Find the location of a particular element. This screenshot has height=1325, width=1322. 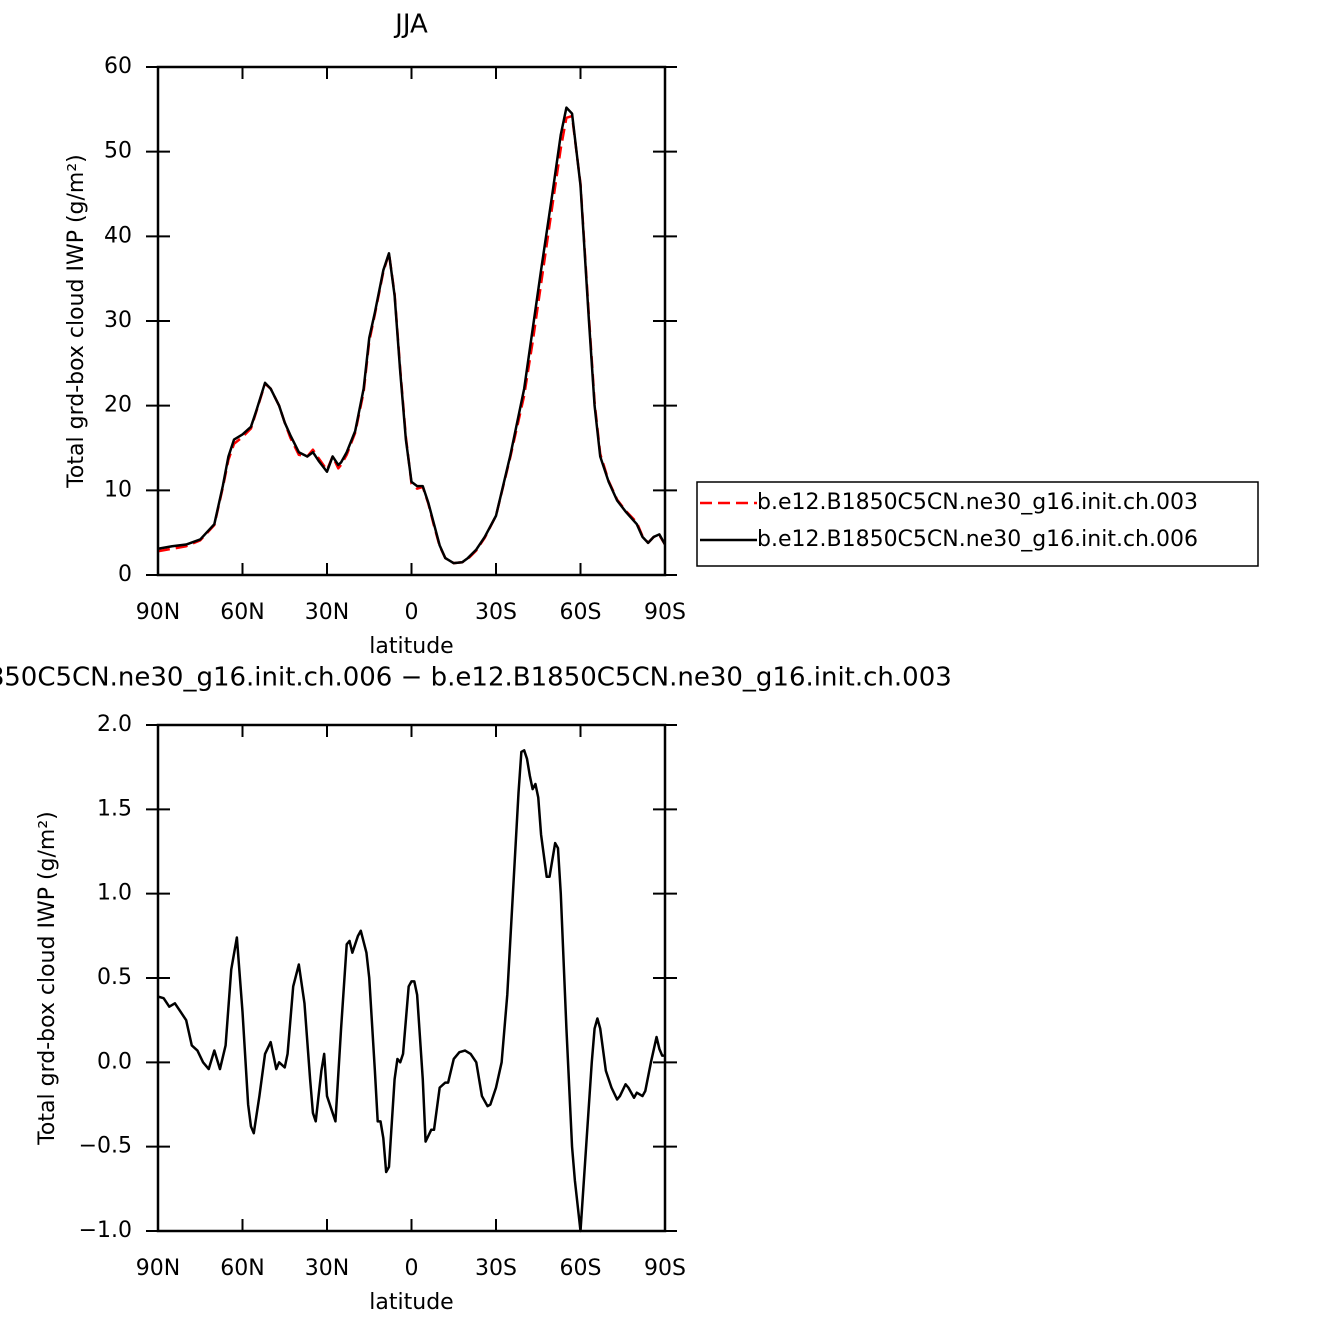

legend-box is located at coordinates (977, 524).